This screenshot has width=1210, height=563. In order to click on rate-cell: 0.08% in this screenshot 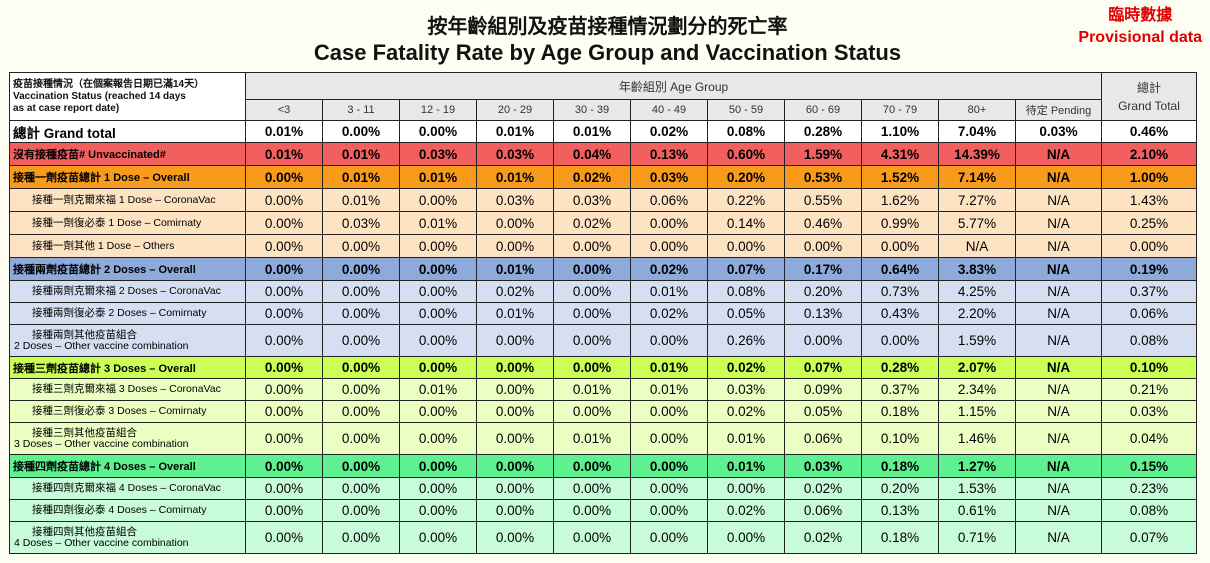, I will do `click(746, 291)`.